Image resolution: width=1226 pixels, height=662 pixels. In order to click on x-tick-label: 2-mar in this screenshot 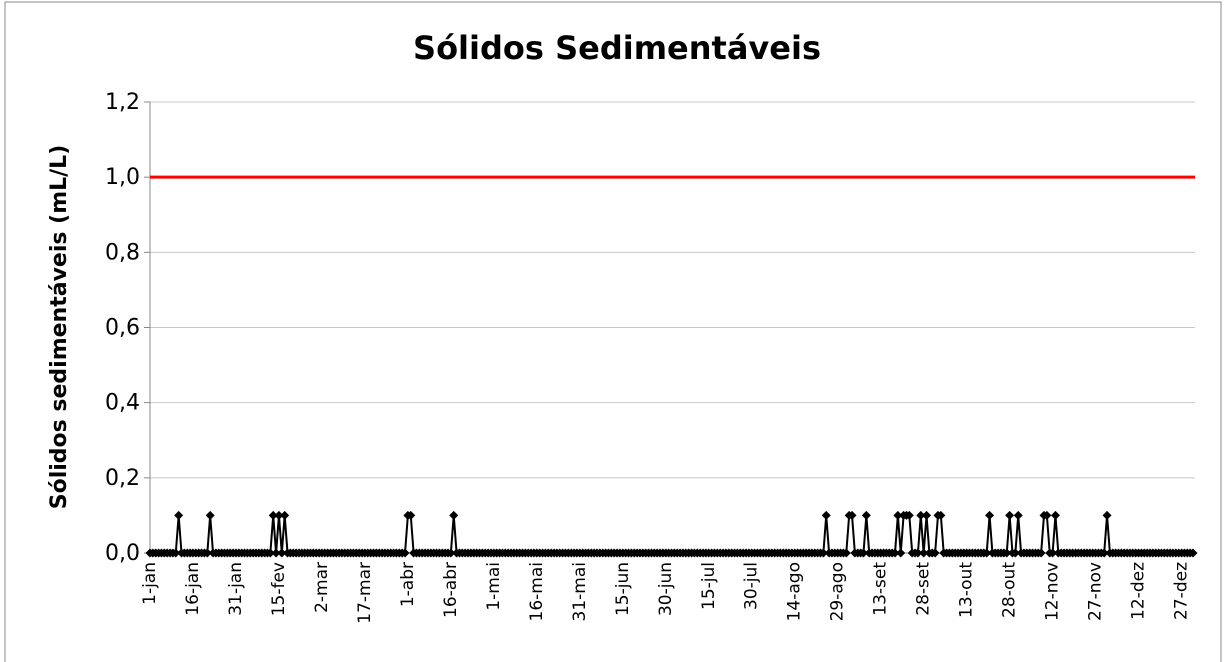, I will do `click(322, 587)`.